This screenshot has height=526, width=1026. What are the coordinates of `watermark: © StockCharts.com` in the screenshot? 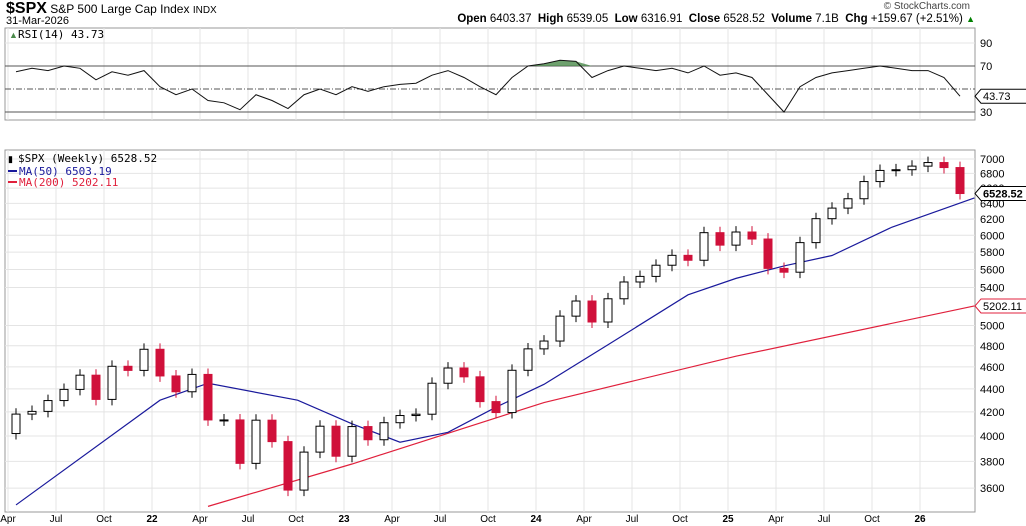 It's located at (926, 6).